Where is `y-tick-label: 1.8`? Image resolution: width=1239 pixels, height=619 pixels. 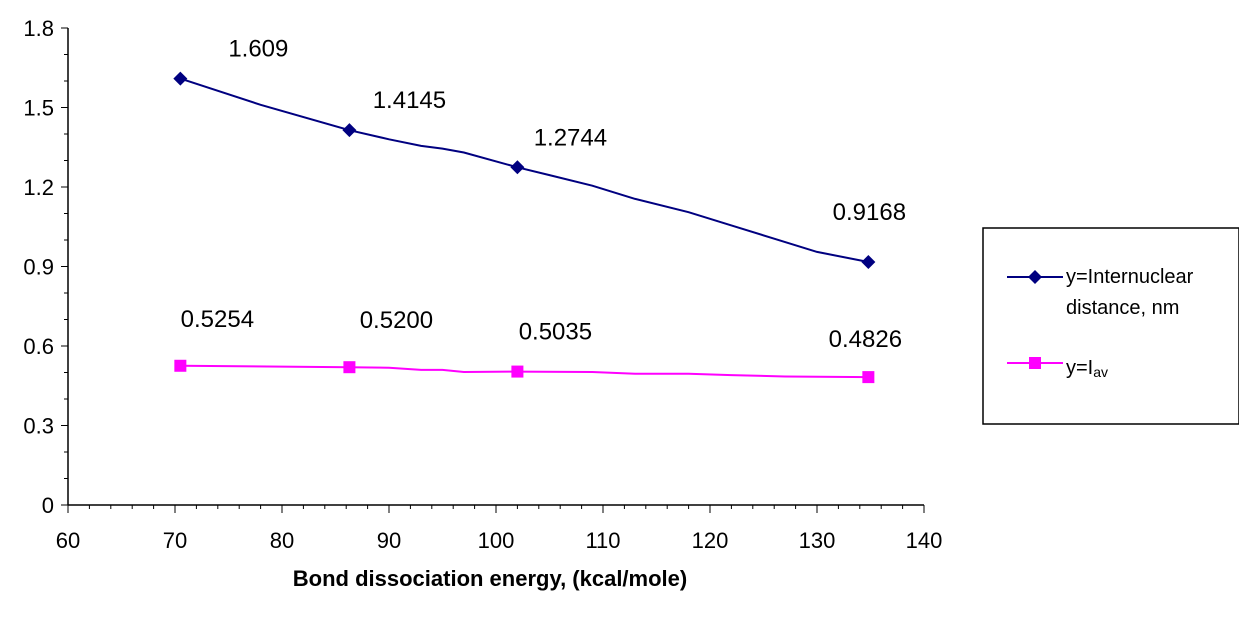 y-tick-label: 1.8 is located at coordinates (38, 28).